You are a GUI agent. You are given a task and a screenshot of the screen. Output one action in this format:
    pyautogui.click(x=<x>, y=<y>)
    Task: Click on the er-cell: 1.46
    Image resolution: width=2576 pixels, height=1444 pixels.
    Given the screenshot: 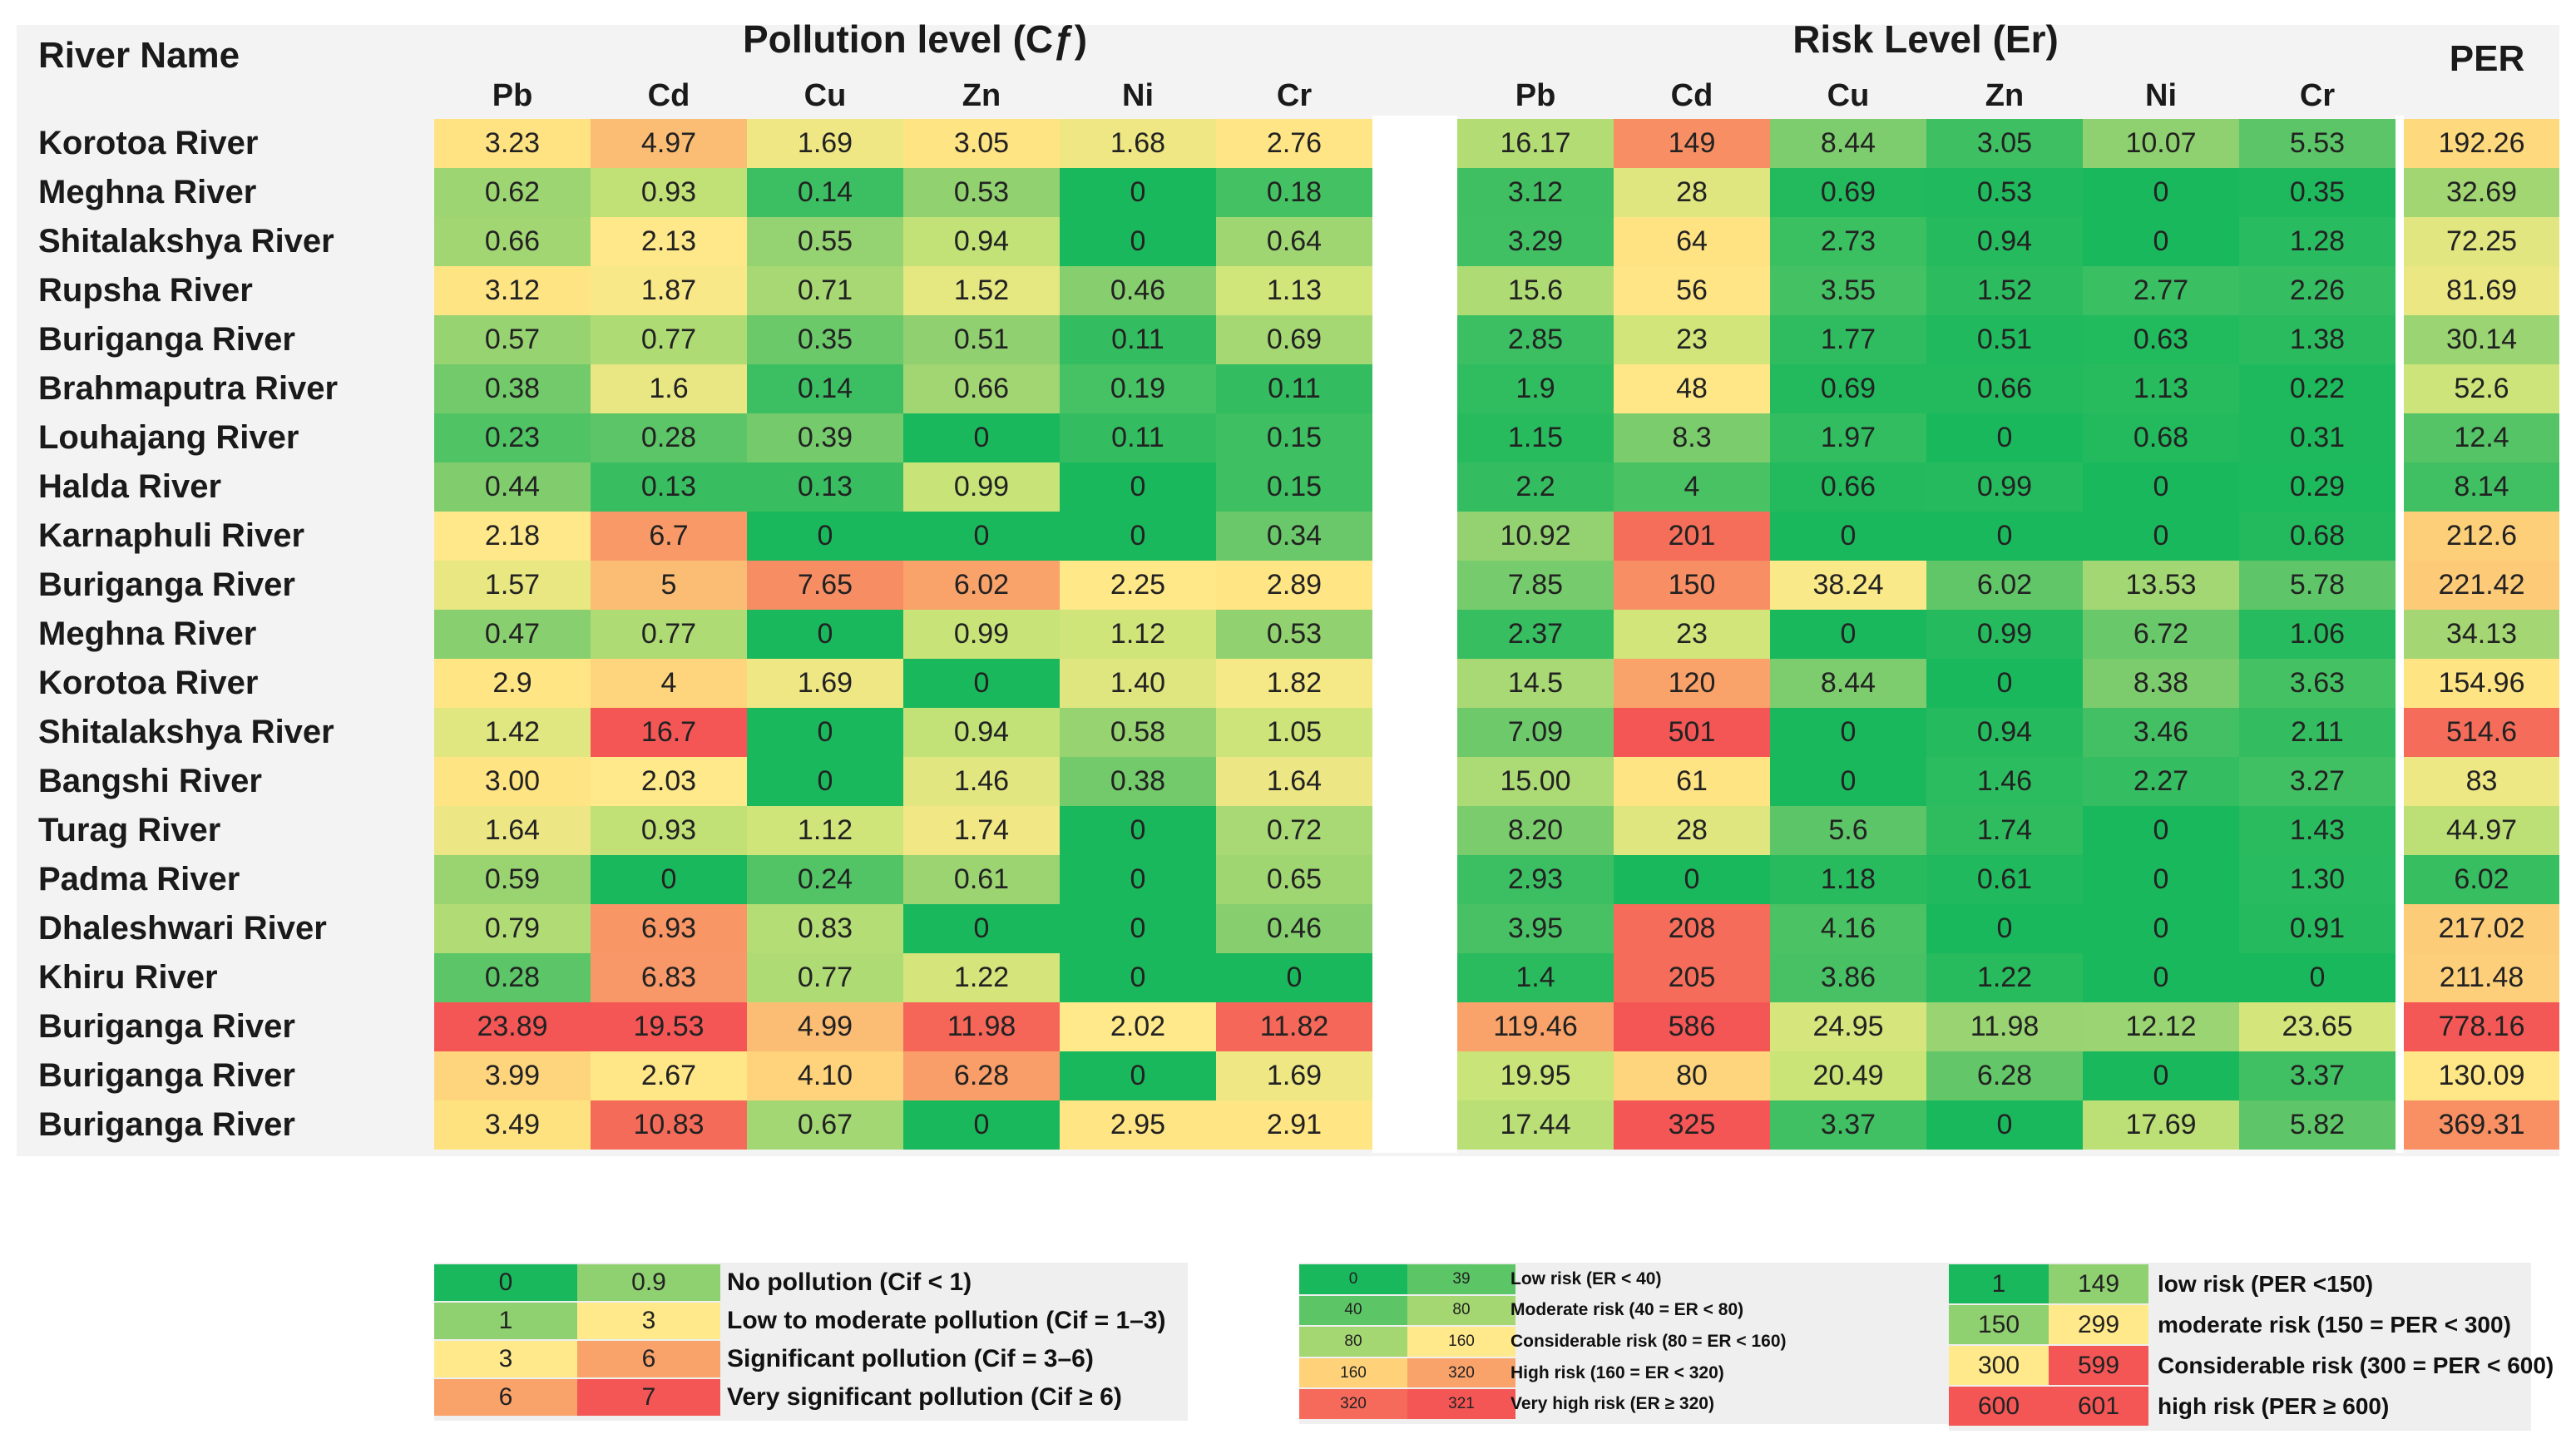 What is the action you would take?
    pyautogui.click(x=2004, y=781)
    